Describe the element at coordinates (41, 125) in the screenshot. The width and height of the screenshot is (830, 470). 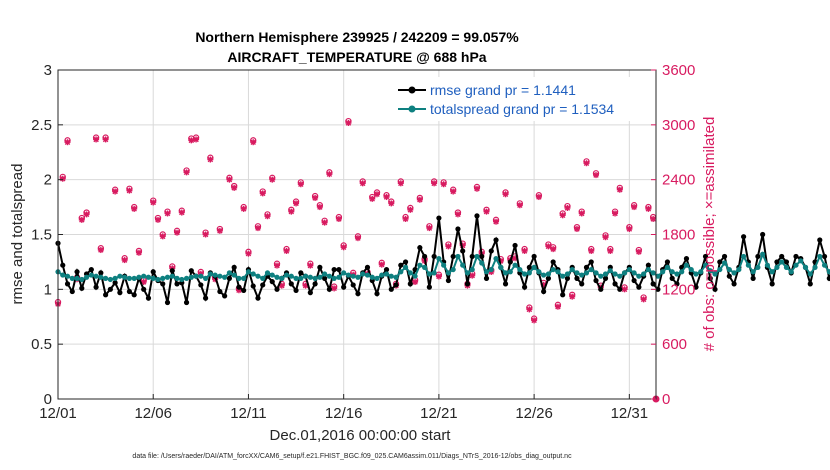
I see `y-left-tick-label-5: 2.5` at that location.